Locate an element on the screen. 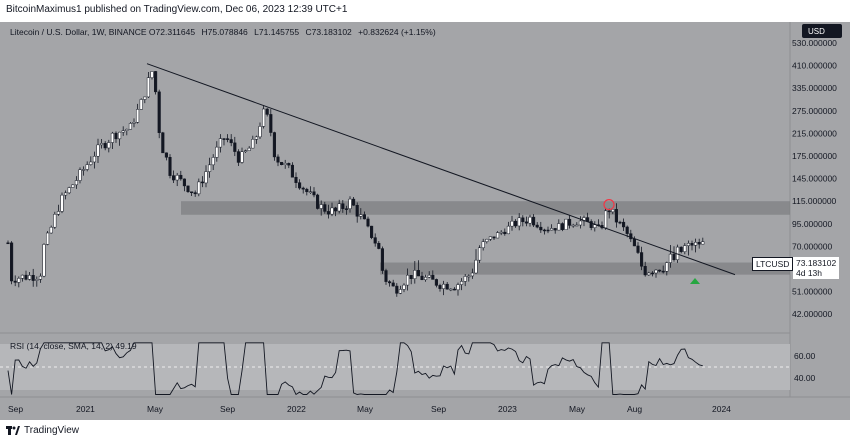 This screenshot has width=850, height=442. rsi-legend: RSI (14, close, SMA, 14, 2) 49.19 is located at coordinates (73, 346).